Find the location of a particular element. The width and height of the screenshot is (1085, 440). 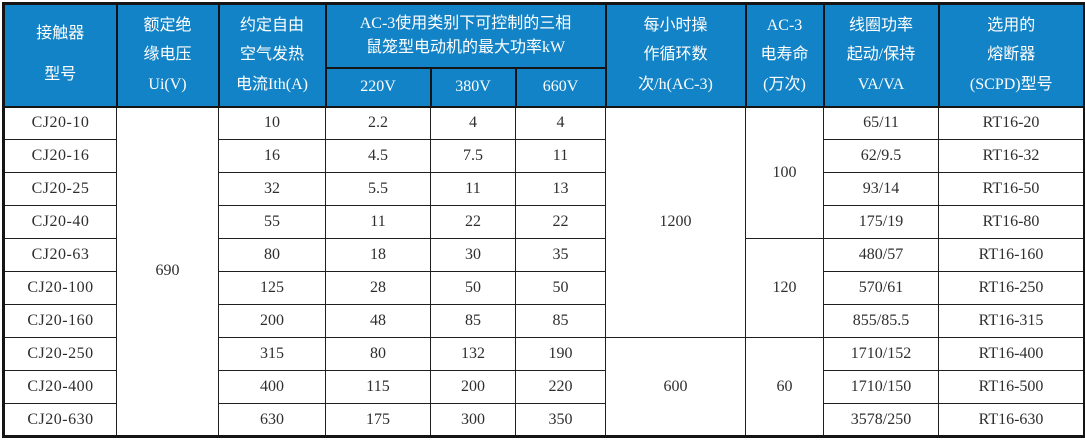

header-thermal-current: 约定自由 空气发热 电流Ith(A) is located at coordinates (272, 55).